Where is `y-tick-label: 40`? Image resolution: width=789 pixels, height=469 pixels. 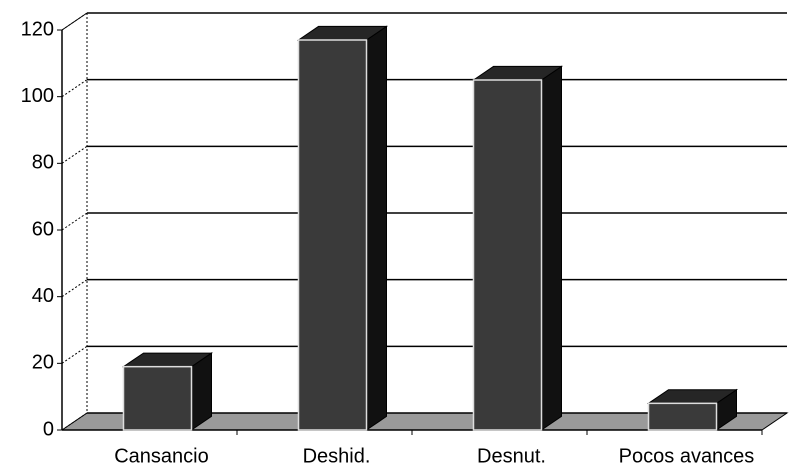
y-tick-label: 40 is located at coordinates (43, 296).